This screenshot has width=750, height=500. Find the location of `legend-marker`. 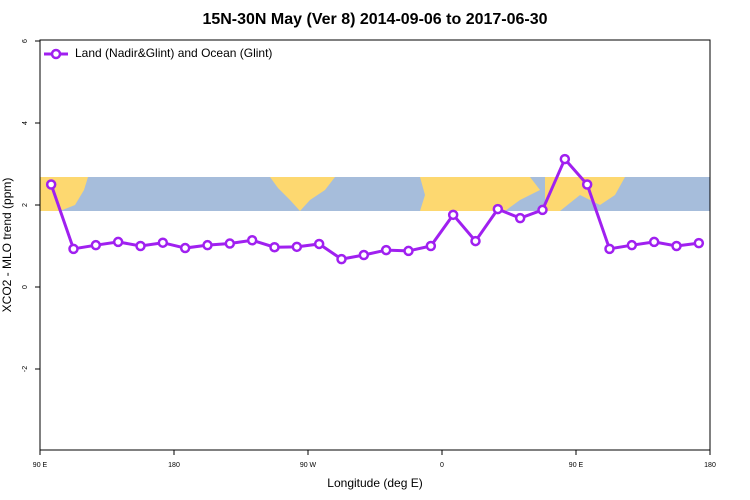

legend-marker is located at coordinates (56, 54).